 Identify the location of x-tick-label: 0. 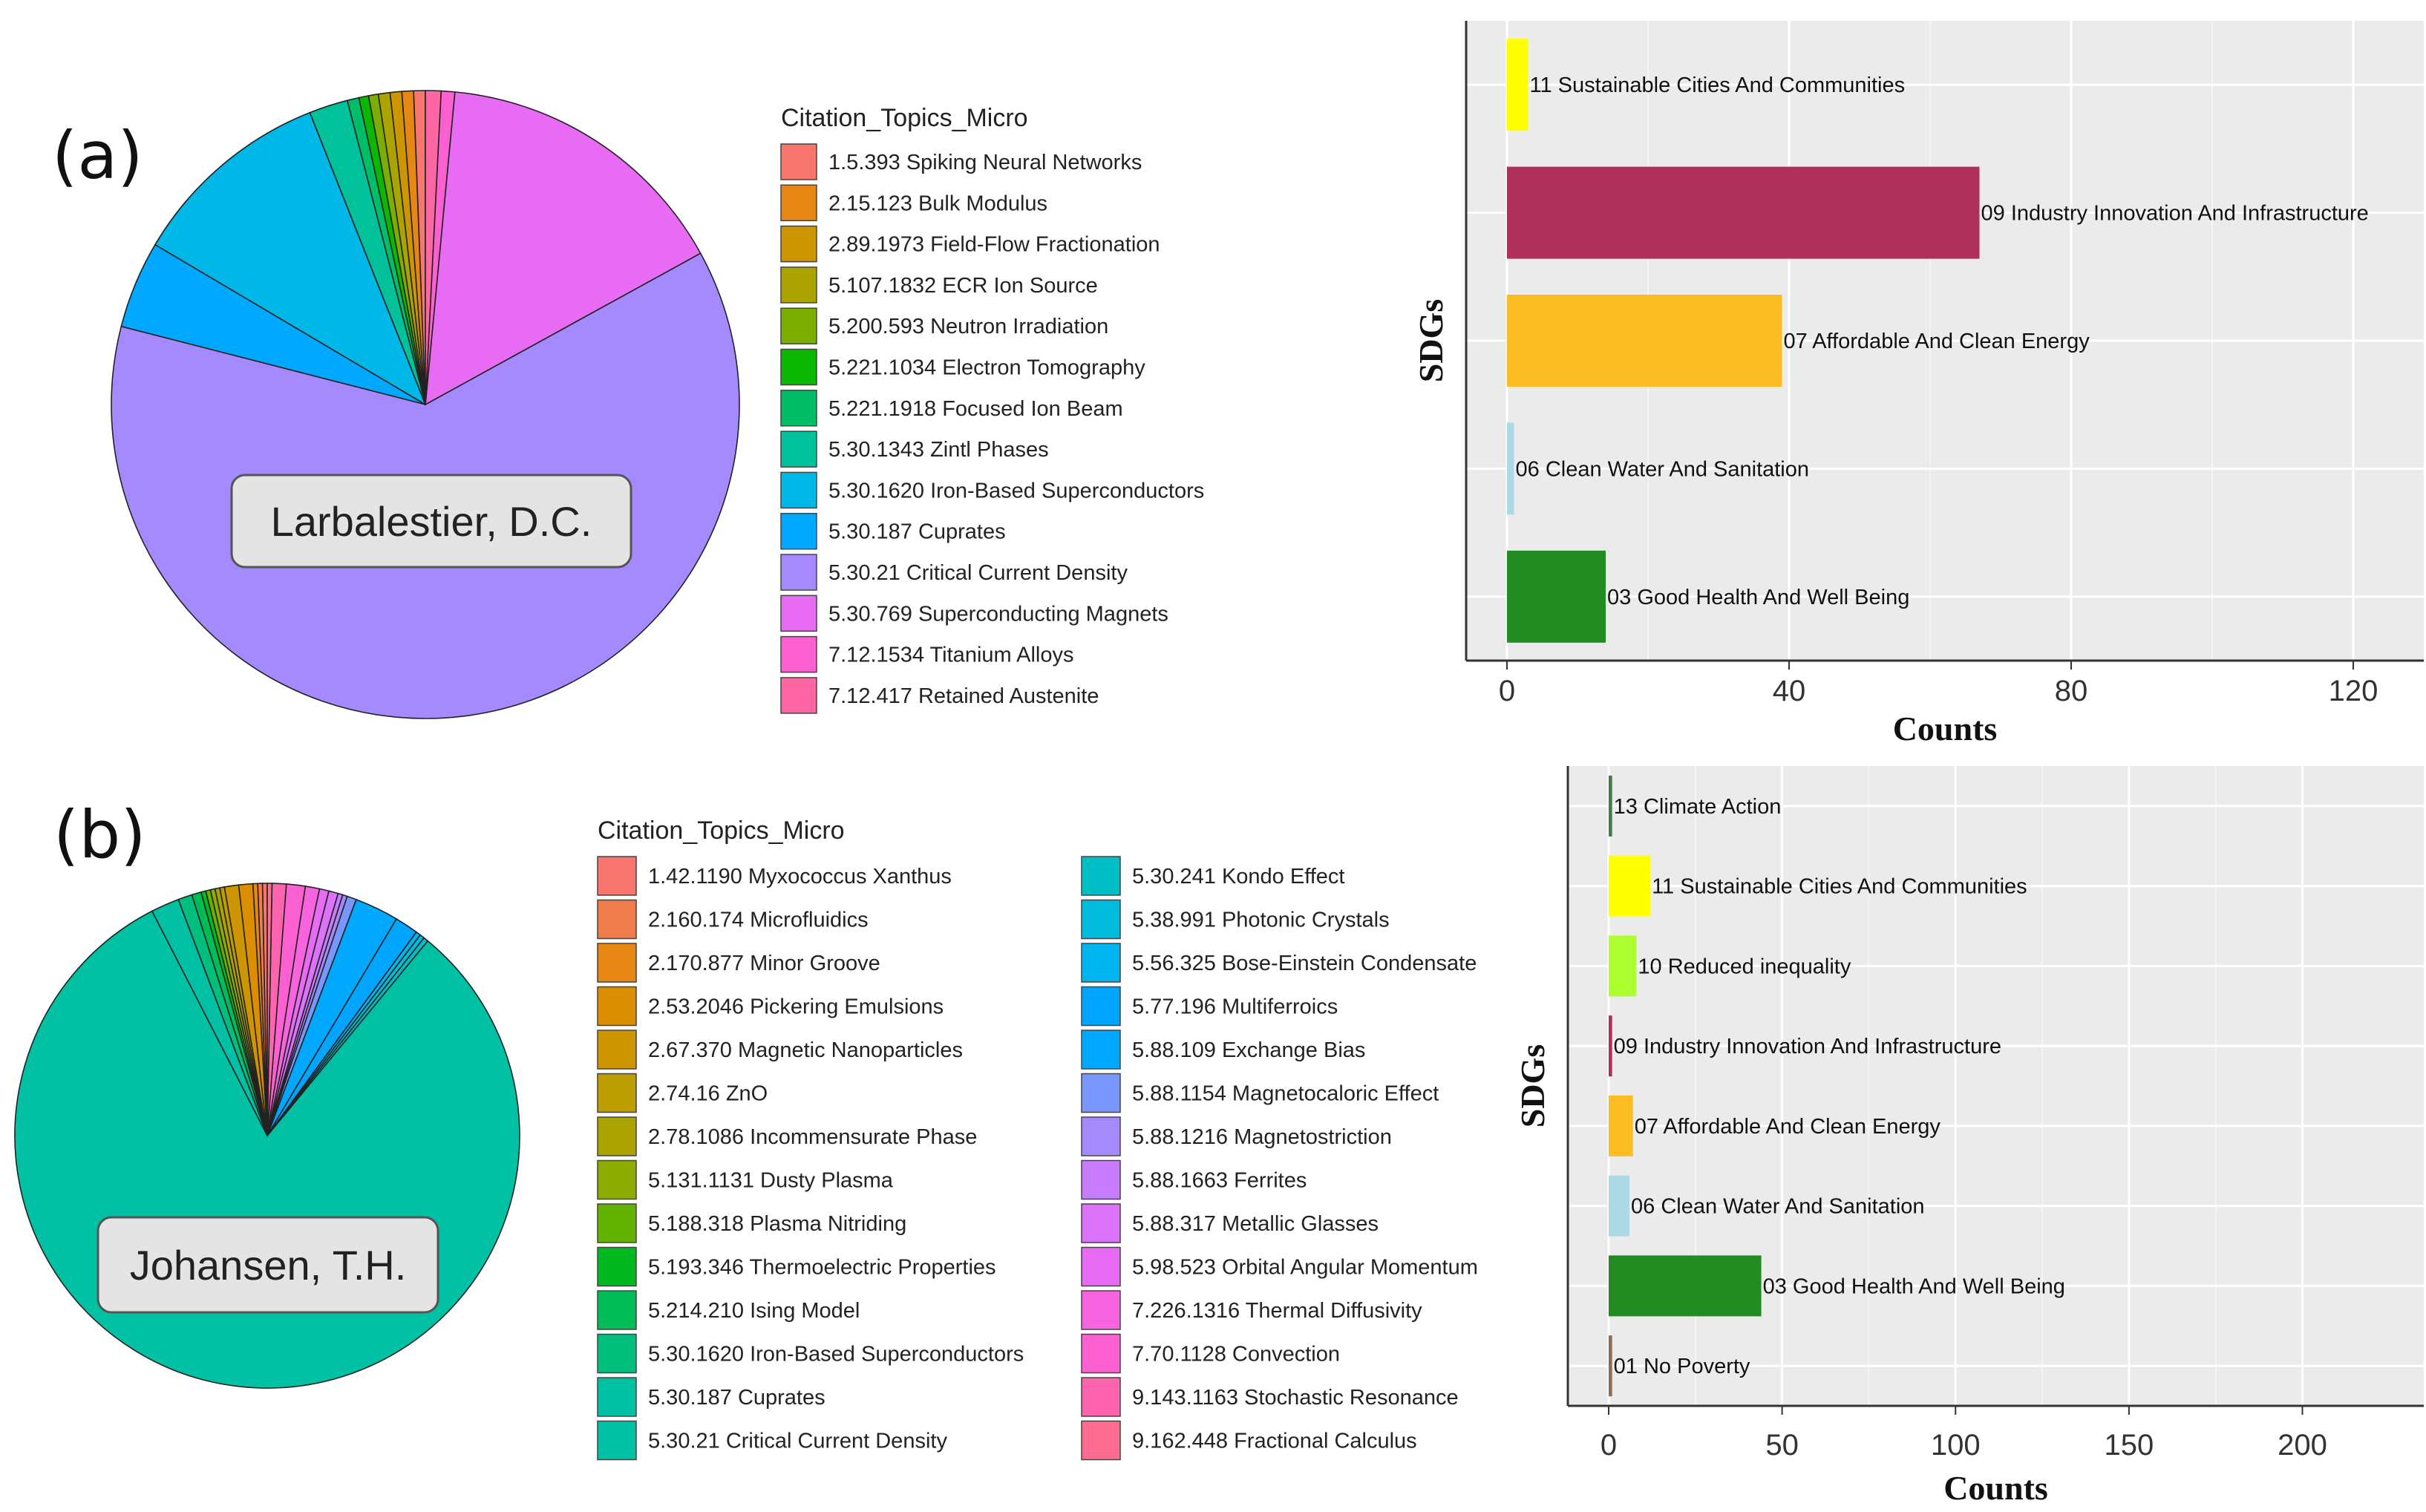
(1507, 691).